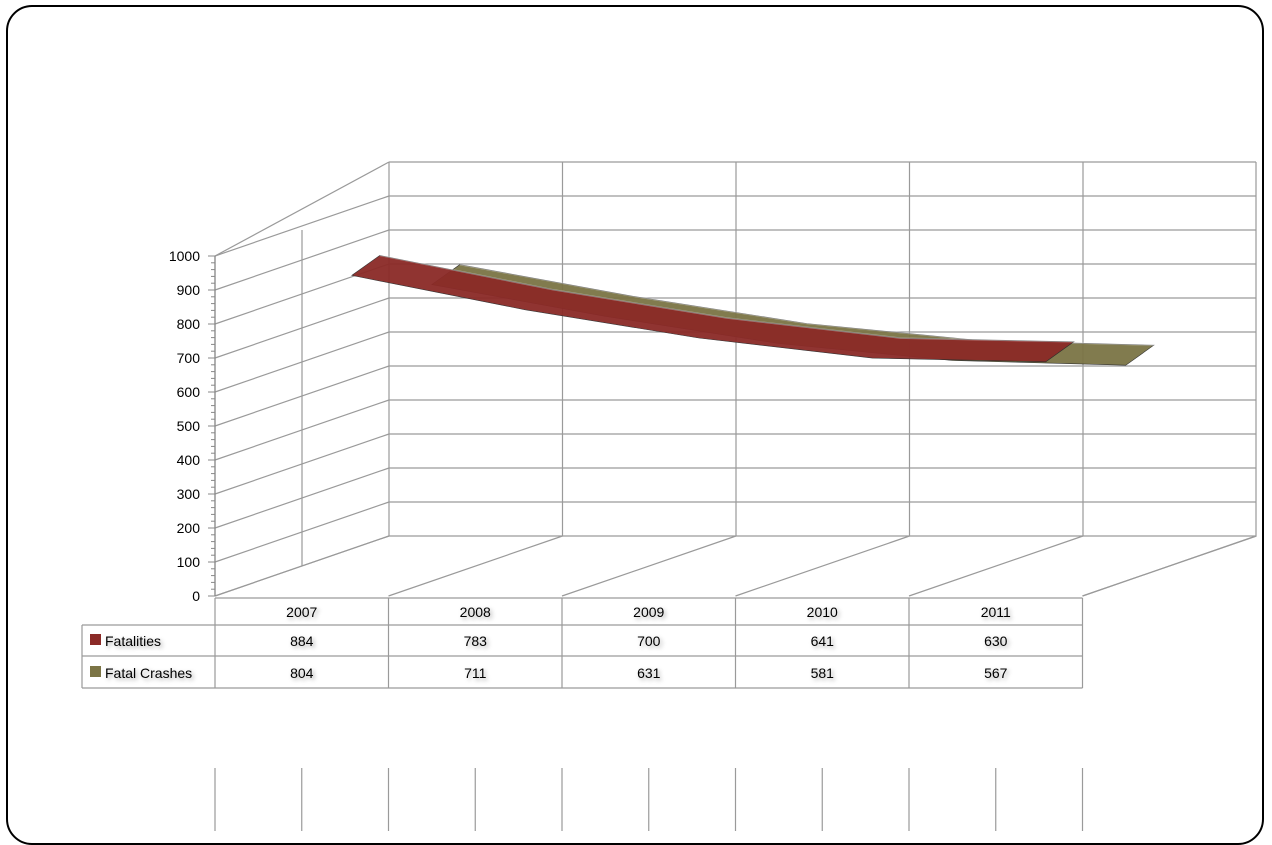  What do you see at coordinates (189, 324) in the screenshot?
I see `y-tick-label: 800` at bounding box center [189, 324].